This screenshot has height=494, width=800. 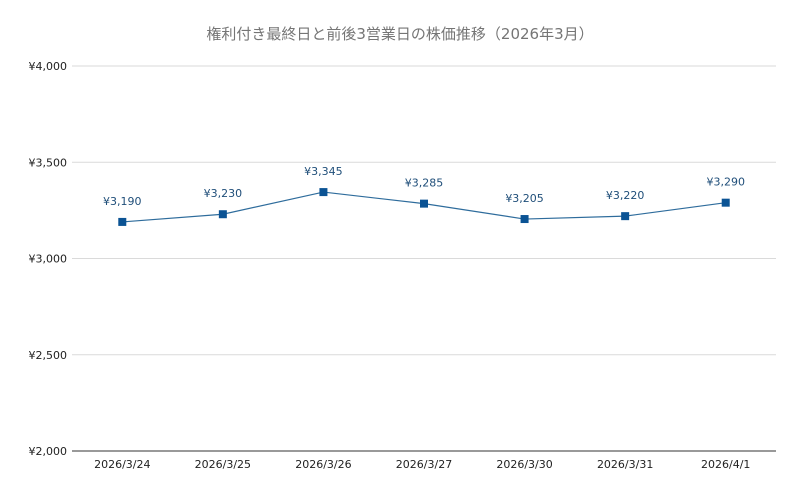 I want to click on data-label: ¥3,290, so click(x=725, y=182).